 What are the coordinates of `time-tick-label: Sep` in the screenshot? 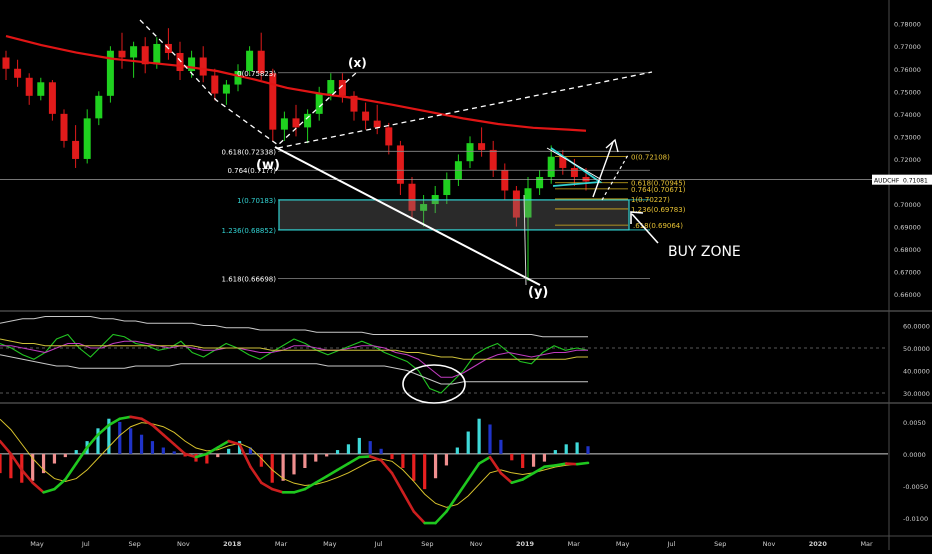 It's located at (134, 544).